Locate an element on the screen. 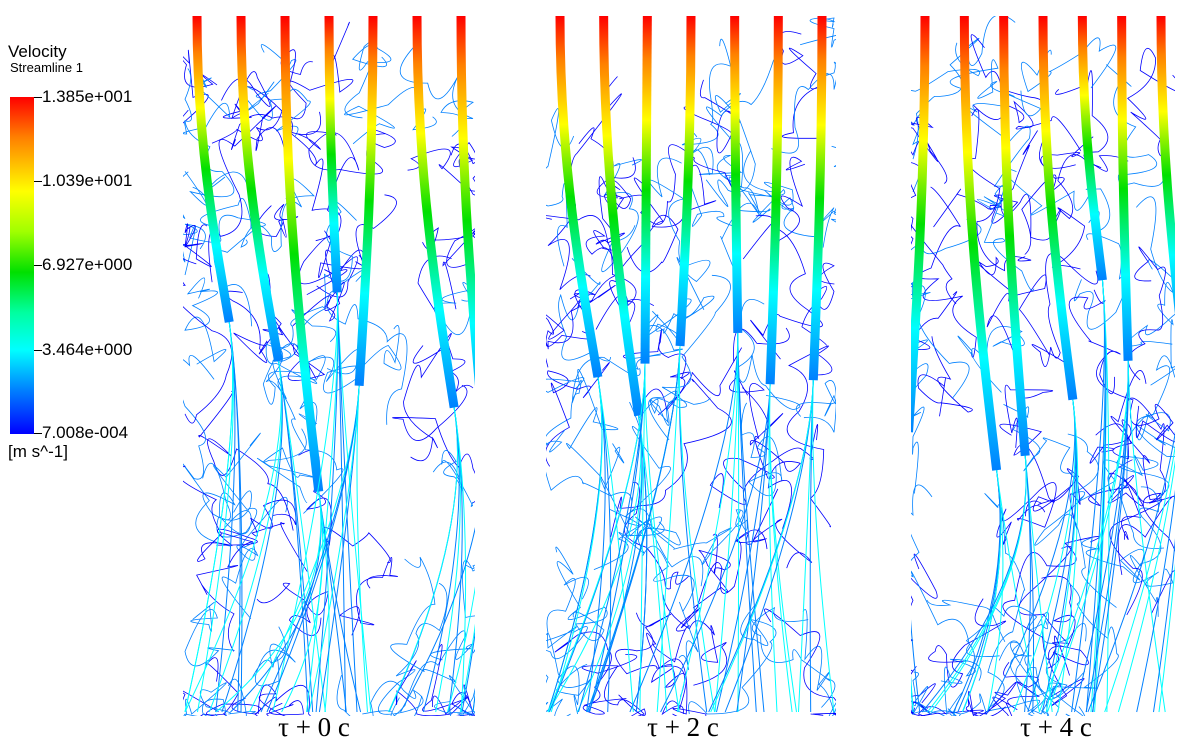 This screenshot has height=749, width=1193. legend-title: Velocity is located at coordinates (37, 51).